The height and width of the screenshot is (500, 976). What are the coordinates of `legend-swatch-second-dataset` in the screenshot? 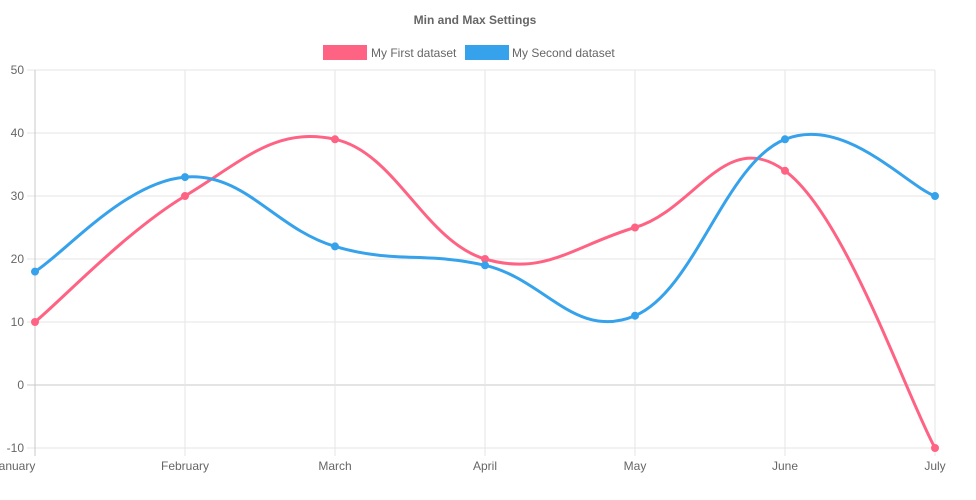 It's located at (487, 52).